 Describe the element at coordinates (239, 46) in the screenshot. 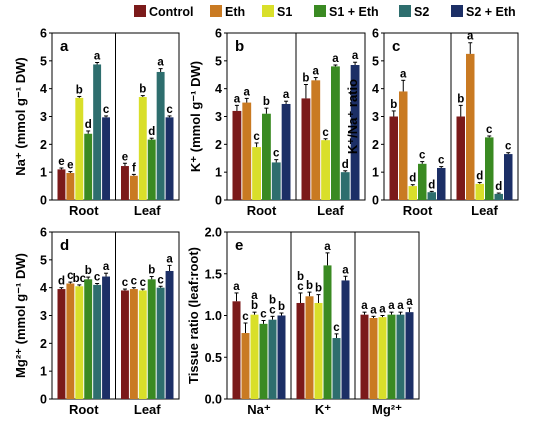

I see `panel-letter: b` at that location.